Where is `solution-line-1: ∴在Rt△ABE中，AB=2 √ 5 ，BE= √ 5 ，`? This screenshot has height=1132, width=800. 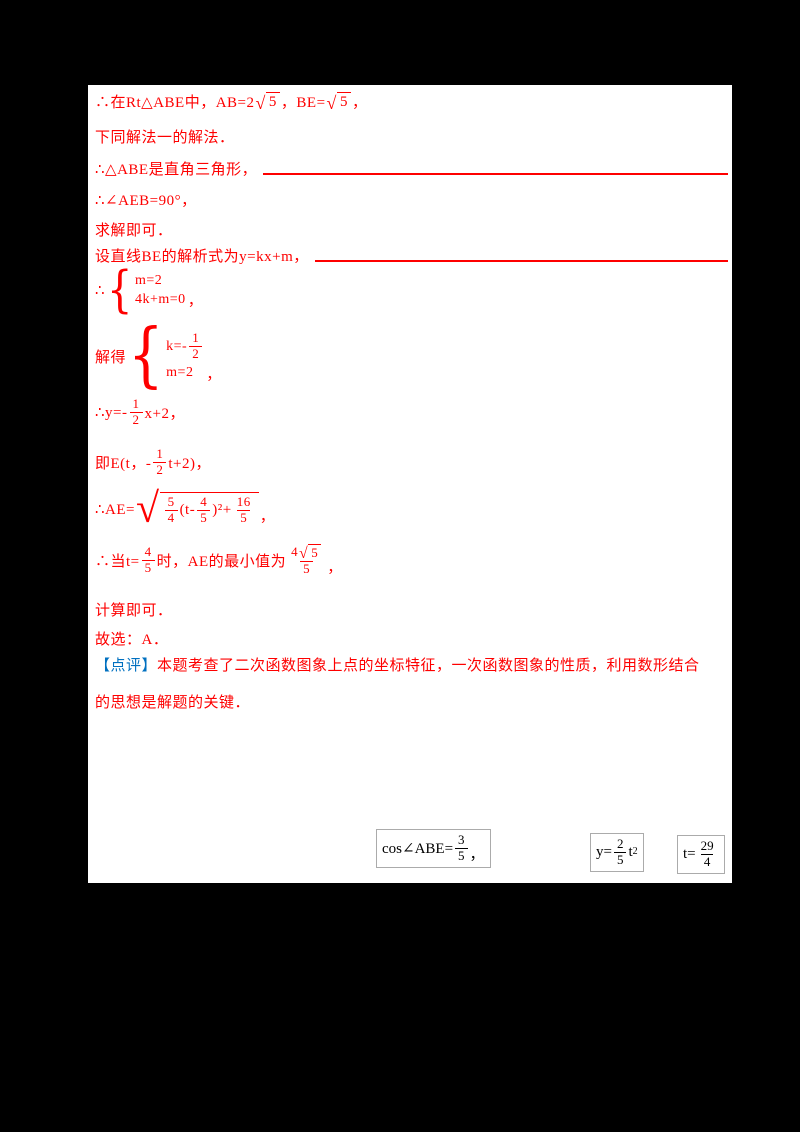 solution-line-1: ∴在Rt△ABE中，AB=2 √ 5 ，BE= √ 5 ， is located at coordinates (411, 101).